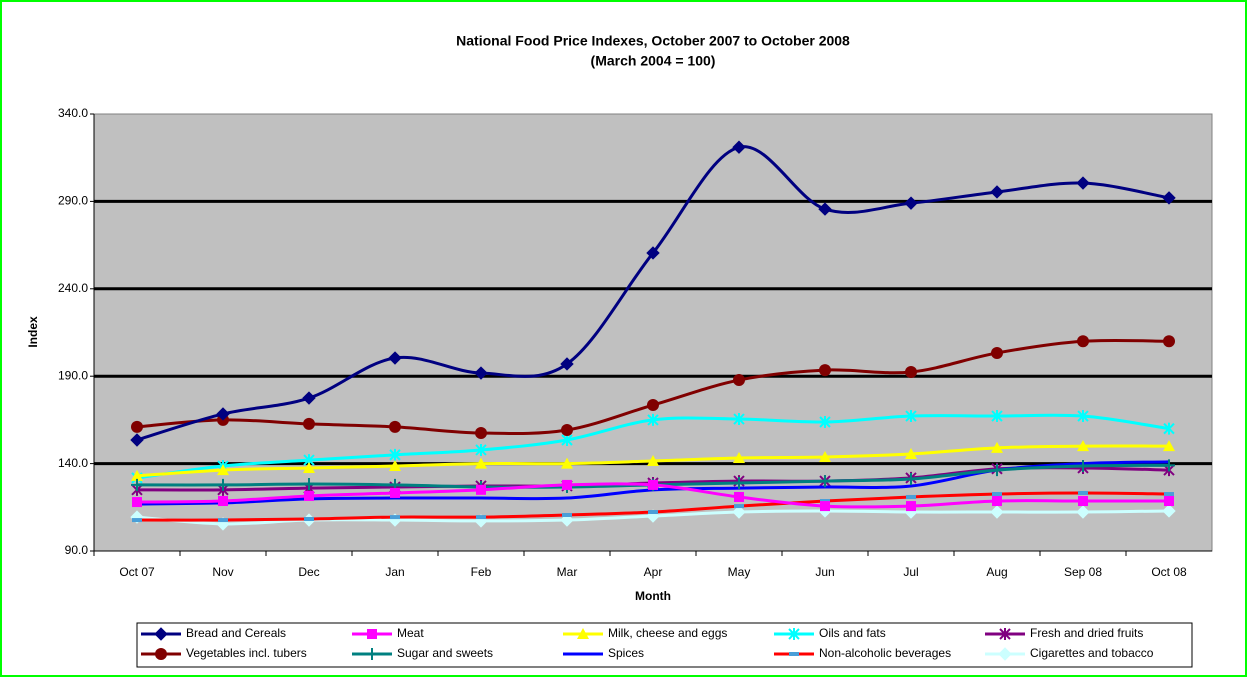 The width and height of the screenshot is (1247, 677). I want to click on x-tick-label: Aug, so click(996, 572).